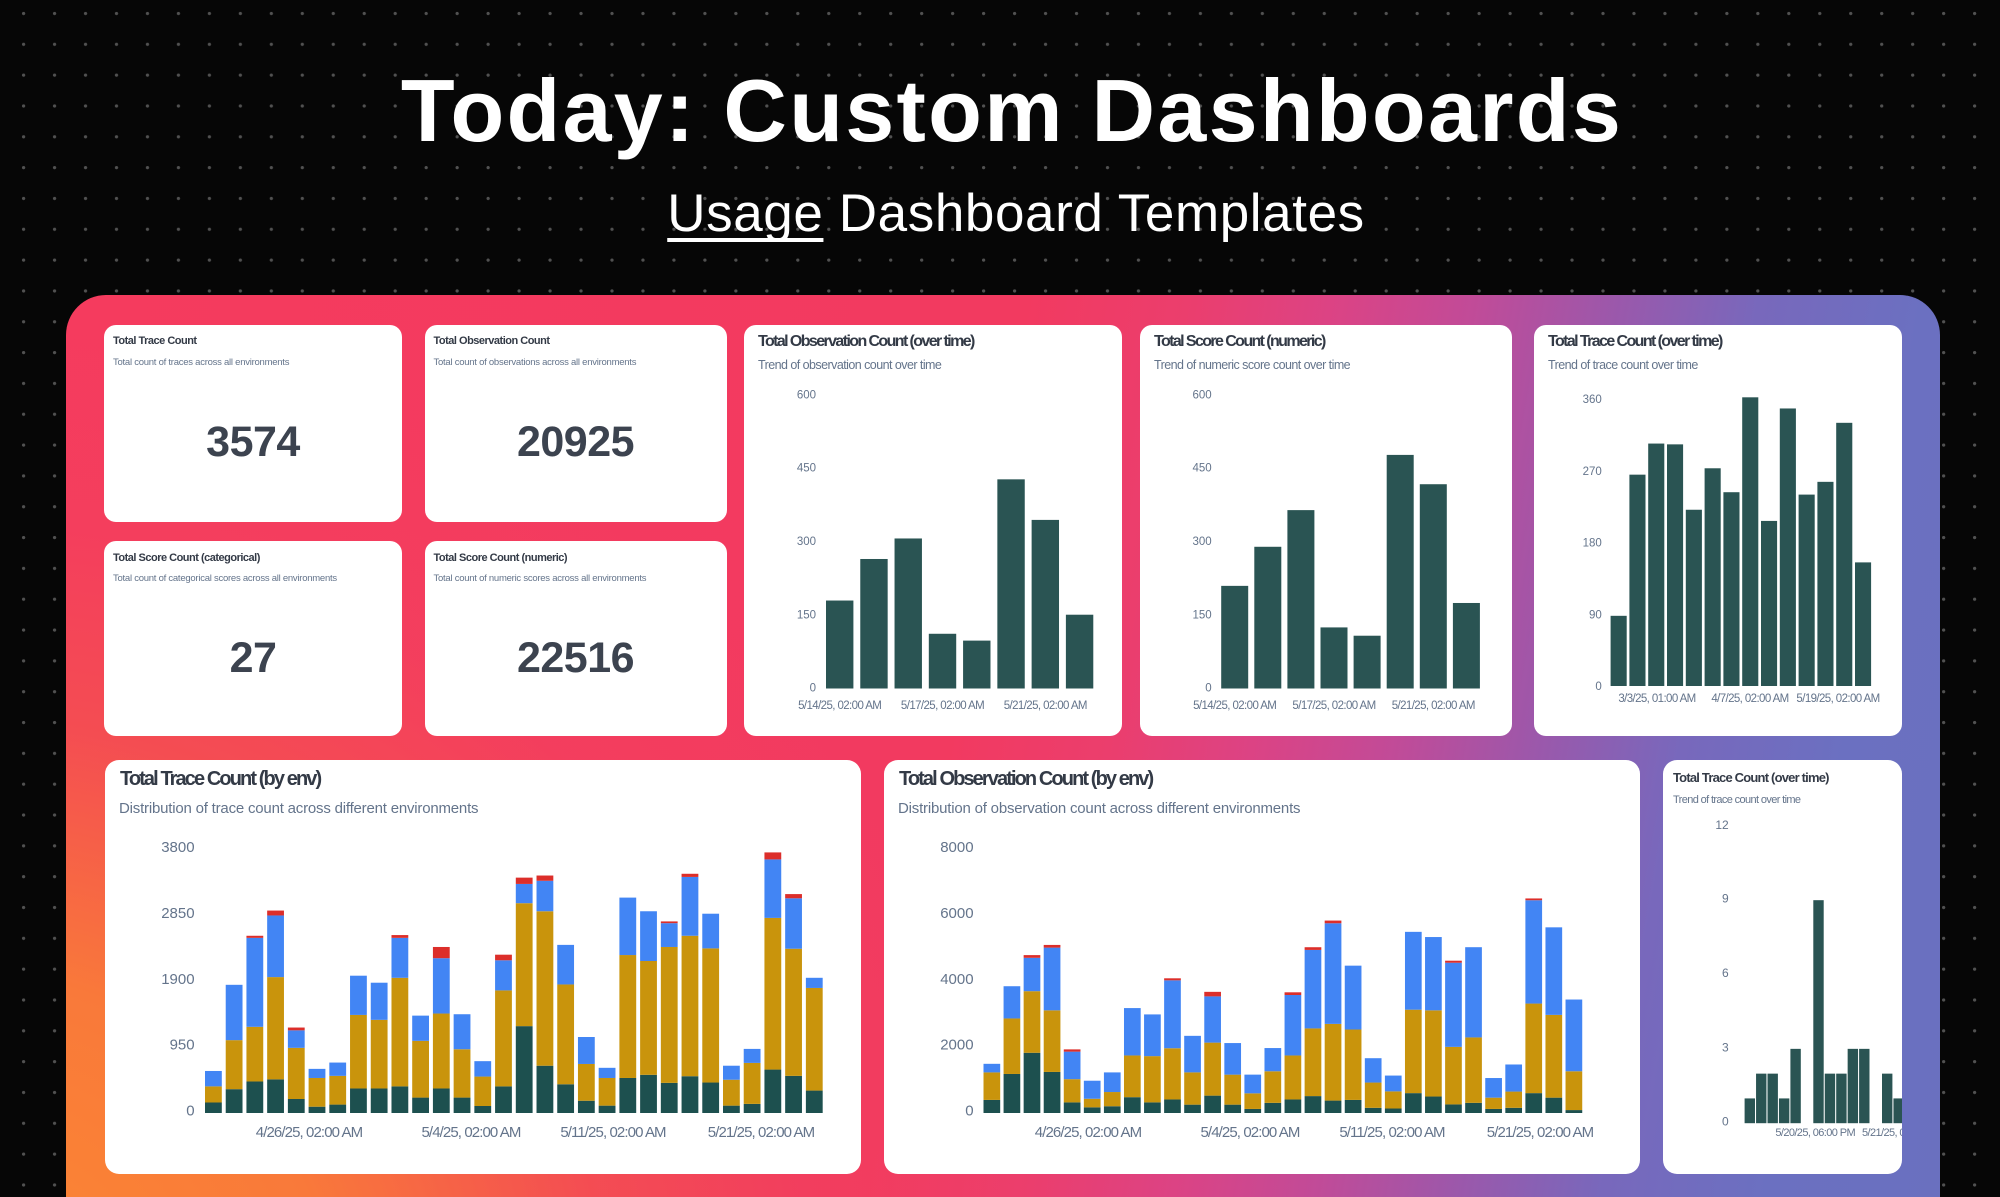 The image size is (2000, 1197). What do you see at coordinates (1837, 699) in the screenshot?
I see `svg-text: 5/19/25, 02:00 AM` at bounding box center [1837, 699].